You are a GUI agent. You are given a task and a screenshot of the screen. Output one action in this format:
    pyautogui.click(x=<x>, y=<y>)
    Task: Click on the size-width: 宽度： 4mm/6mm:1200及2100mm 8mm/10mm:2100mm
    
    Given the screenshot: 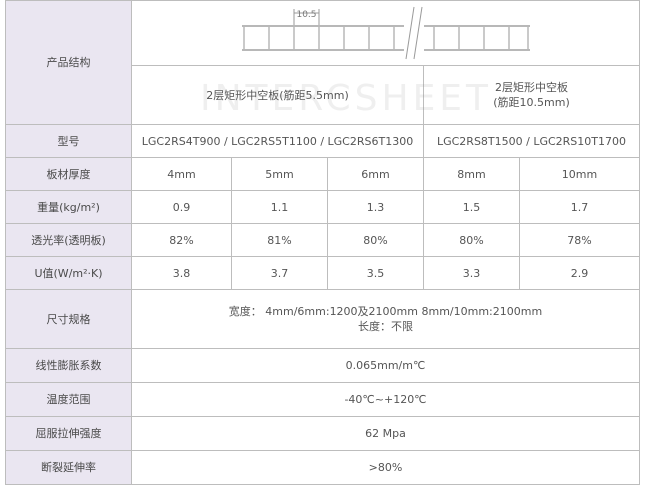 What is the action you would take?
    pyautogui.click(x=385, y=311)
    